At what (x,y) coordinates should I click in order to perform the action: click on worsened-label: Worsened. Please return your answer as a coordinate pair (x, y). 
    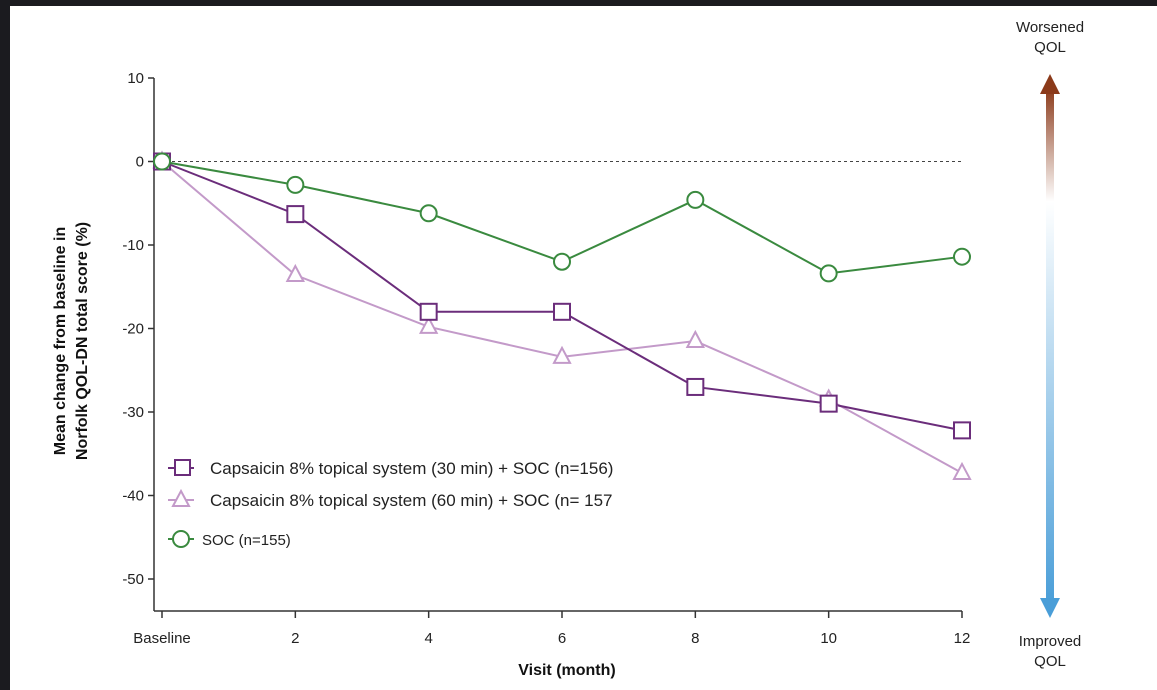
    Looking at the image, I should click on (1050, 27).